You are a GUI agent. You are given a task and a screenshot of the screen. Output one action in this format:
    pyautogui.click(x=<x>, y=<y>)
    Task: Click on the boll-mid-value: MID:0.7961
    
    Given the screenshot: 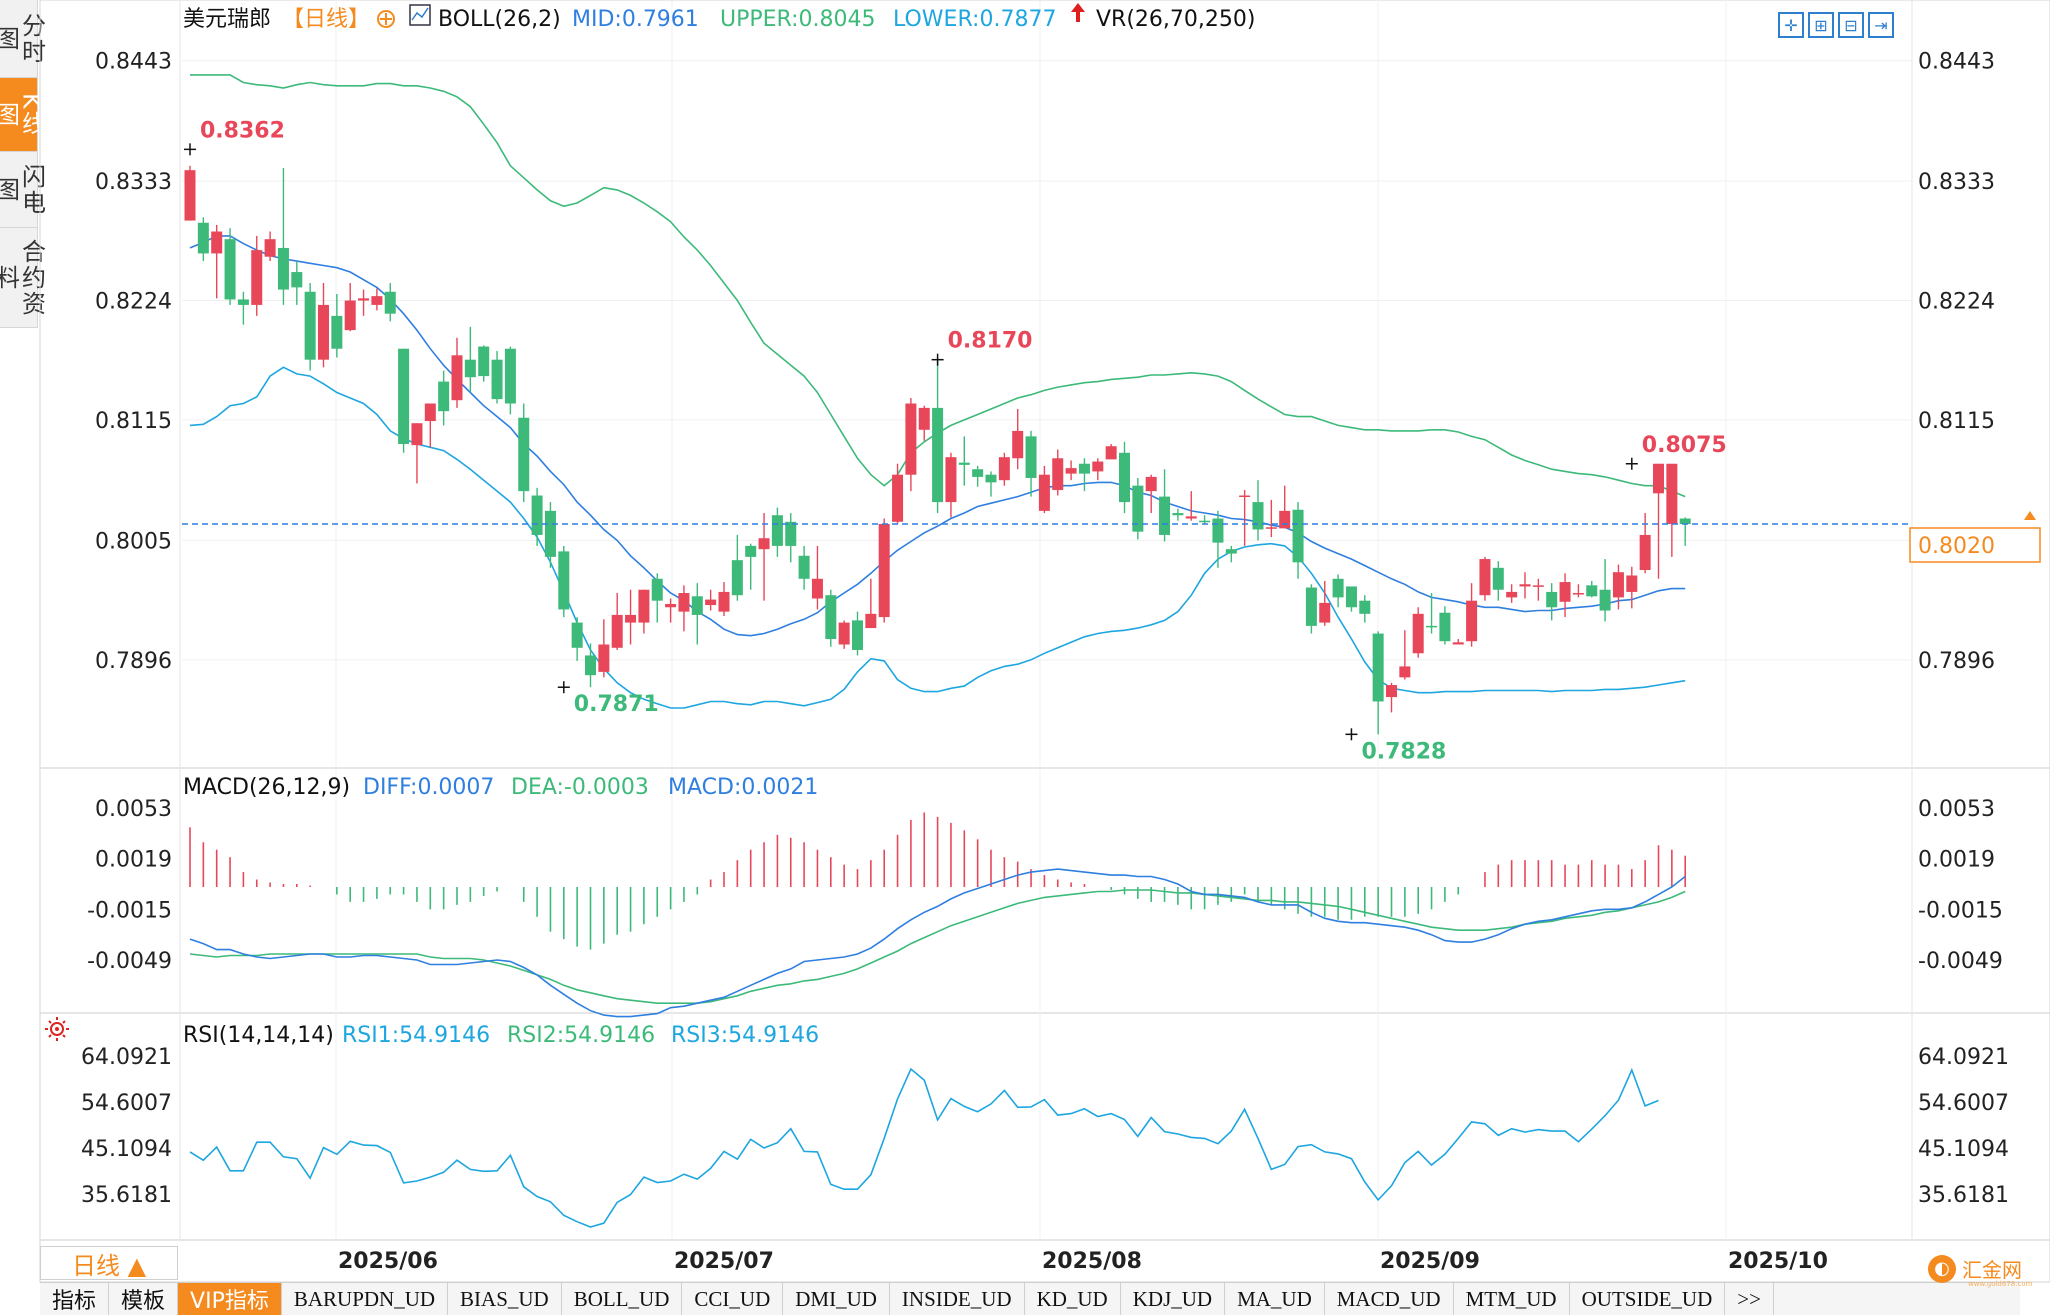 What is the action you would take?
    pyautogui.click(x=635, y=19)
    